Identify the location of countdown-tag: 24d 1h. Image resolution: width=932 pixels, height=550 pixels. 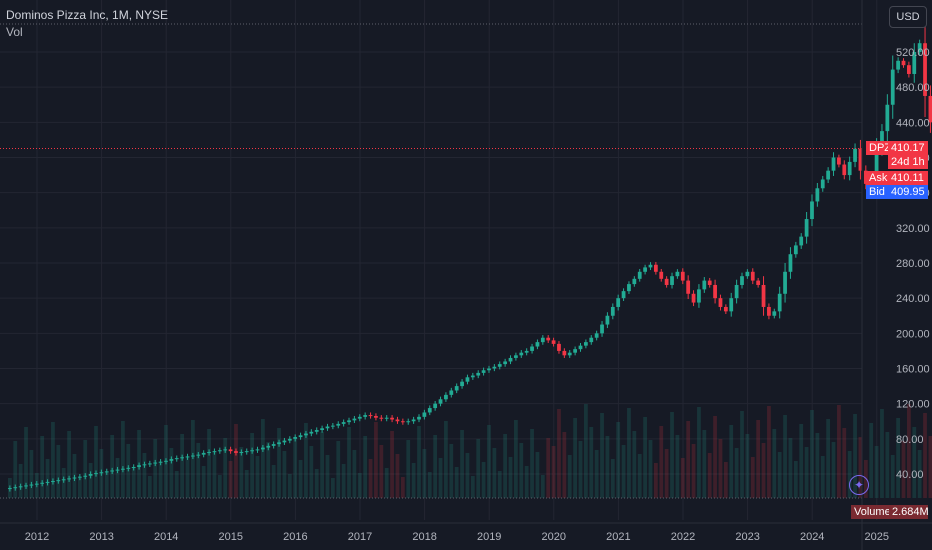
(908, 162).